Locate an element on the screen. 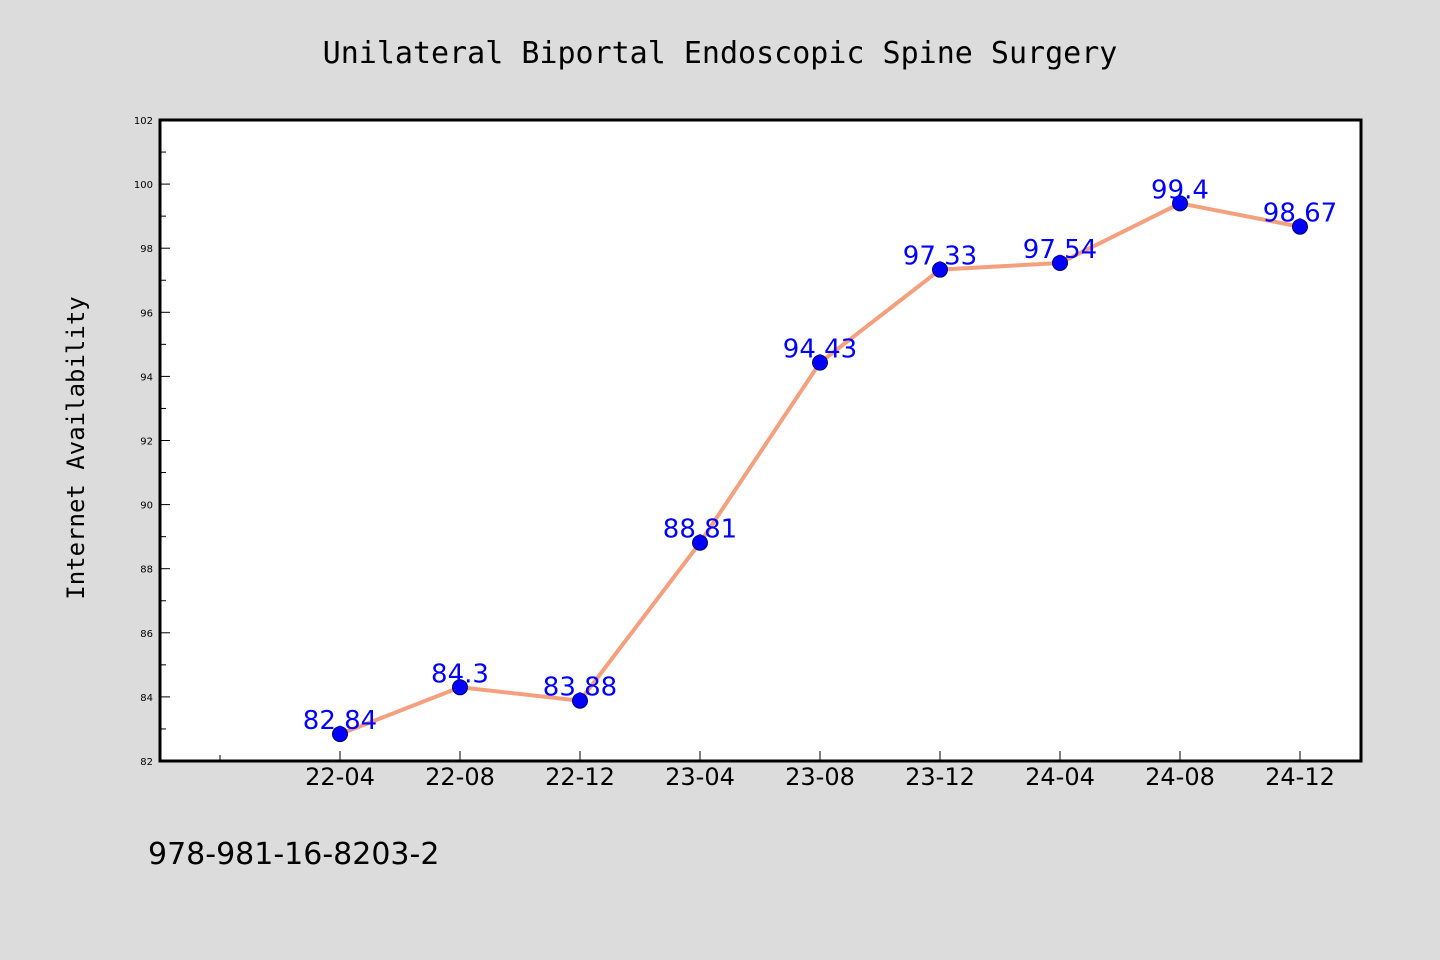 This screenshot has height=960, width=1440. data-label: 84.3 is located at coordinates (460, 674).